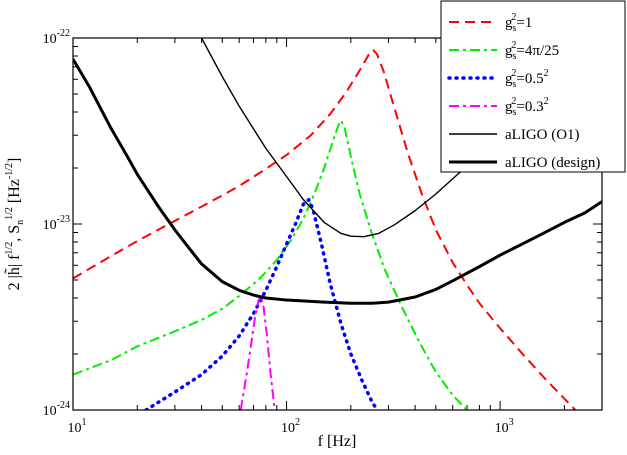 This screenshot has width=627, height=455. What do you see at coordinates (13, 272) in the screenshot?
I see `y-axis-label-part-1: 2 |h̃| f` at bounding box center [13, 272].